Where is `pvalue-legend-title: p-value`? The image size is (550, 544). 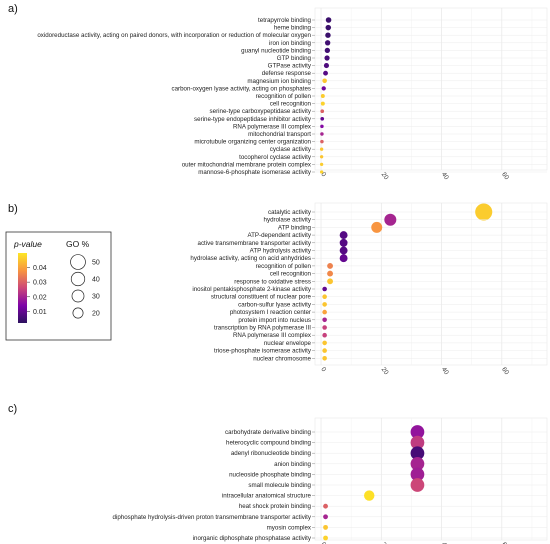 pvalue-legend-title: p-value is located at coordinates (27, 244).